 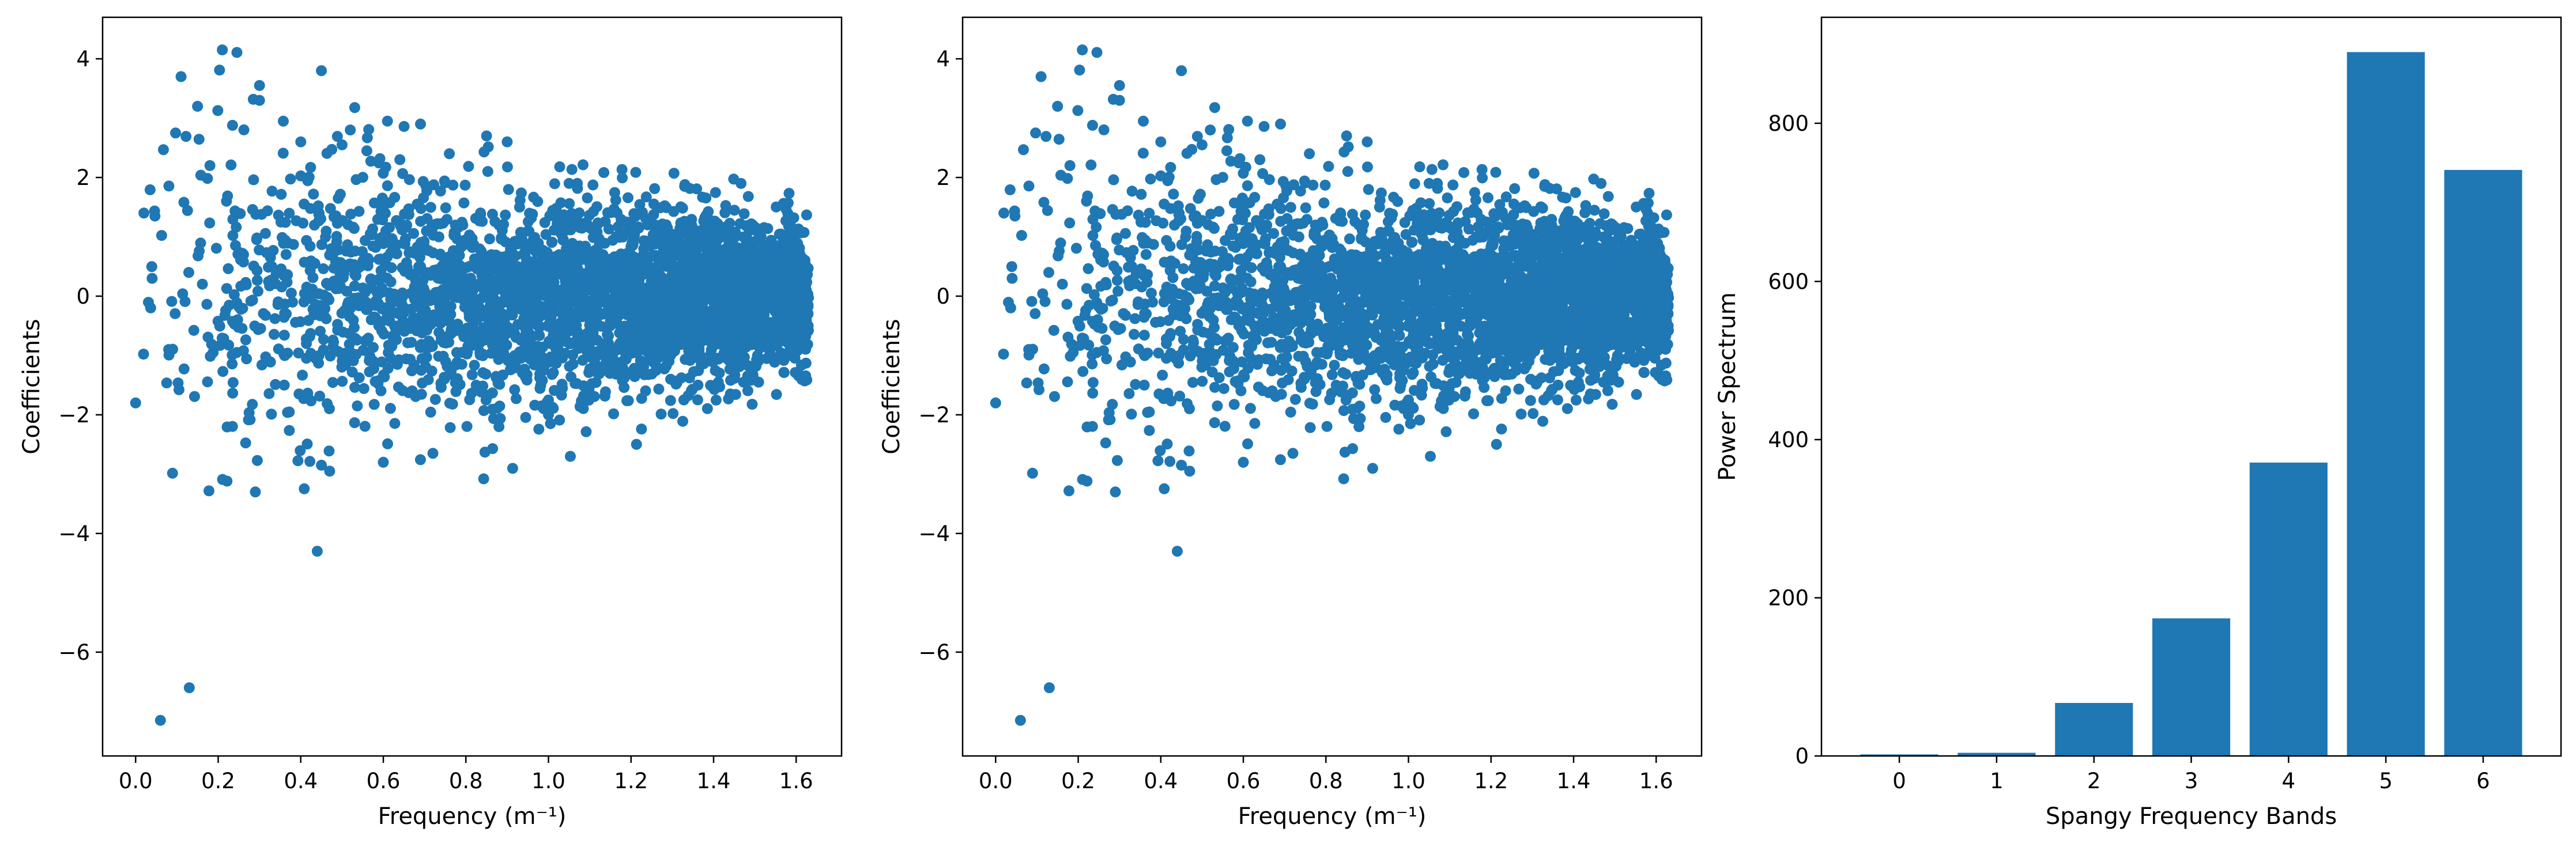 I want to click on y-tick-label: −6, so click(x=74, y=652).